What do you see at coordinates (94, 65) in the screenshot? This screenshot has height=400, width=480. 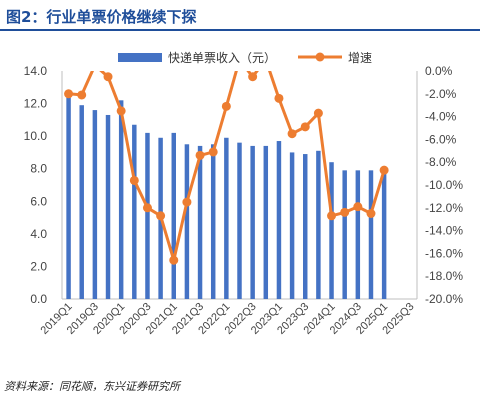 I see `growth-point-2019Q3` at bounding box center [94, 65].